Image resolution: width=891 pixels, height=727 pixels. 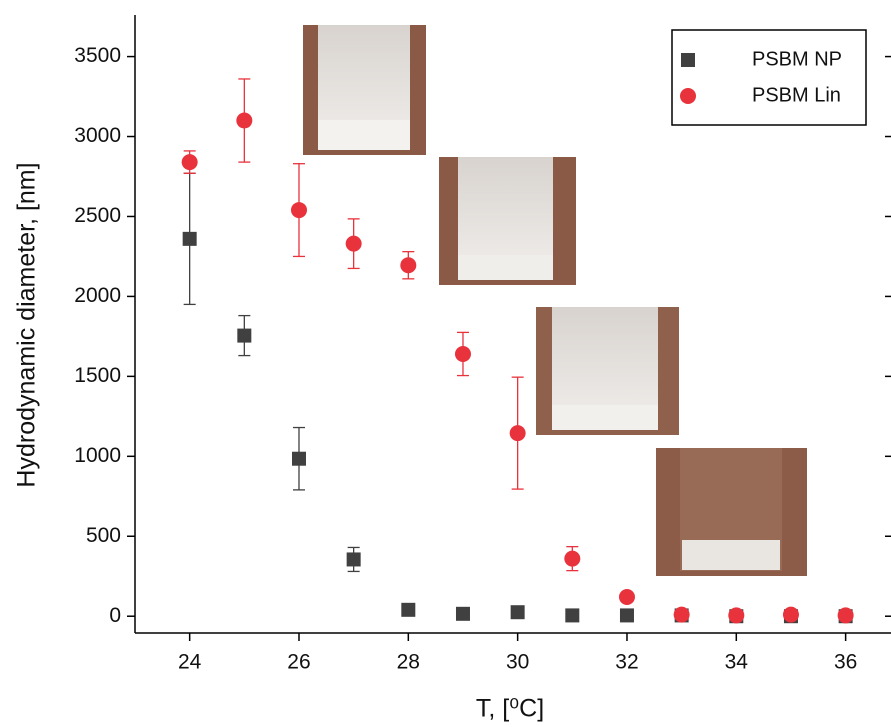 What do you see at coordinates (97, 55) in the screenshot?
I see `y-tick-label: 3500` at bounding box center [97, 55].